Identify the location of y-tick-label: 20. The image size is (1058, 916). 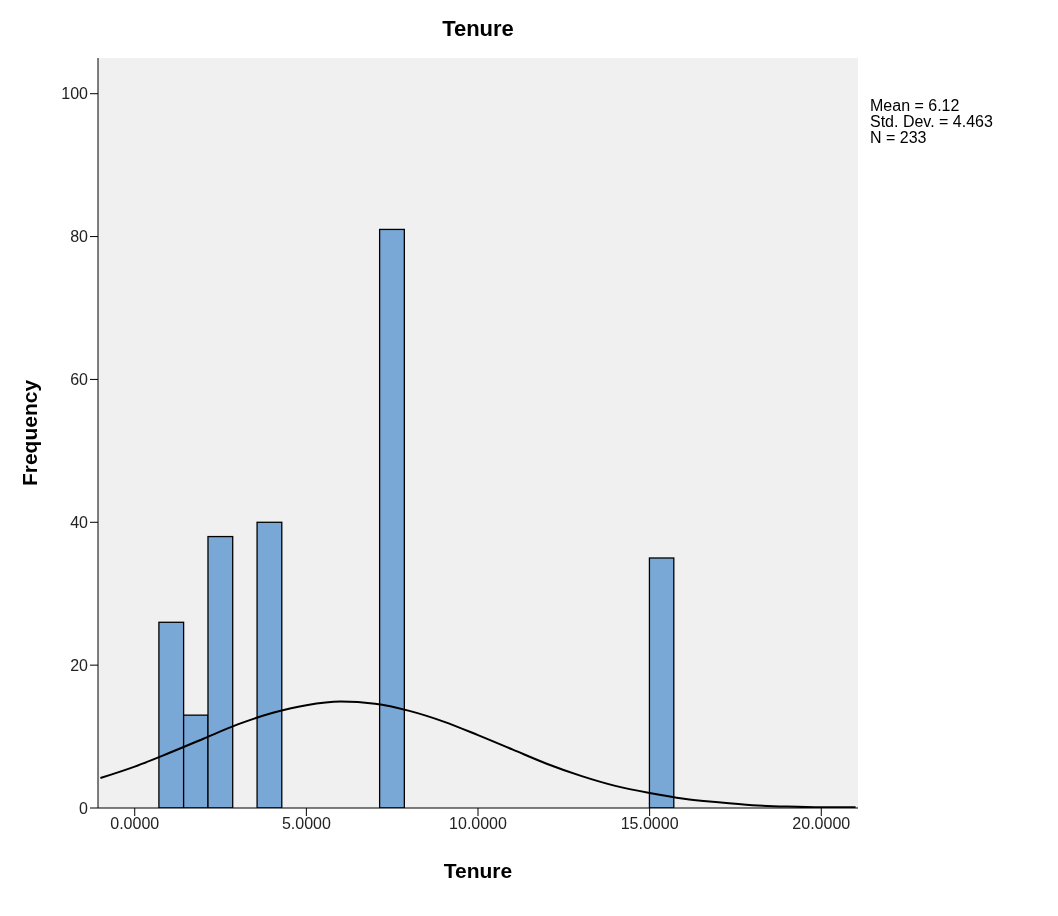
(79, 665).